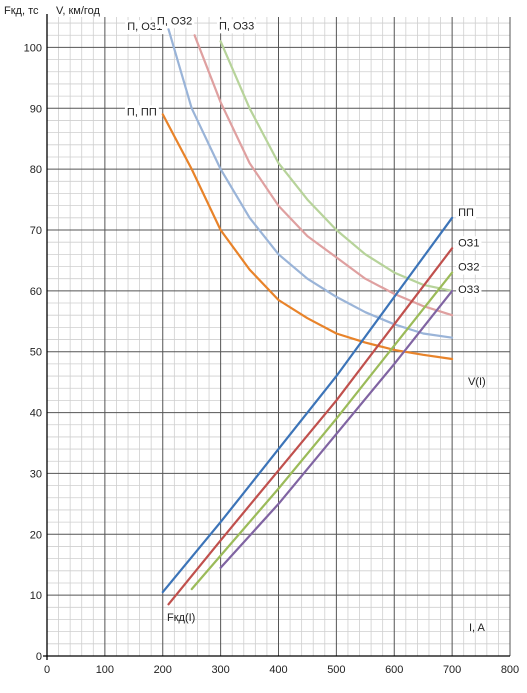  I want to click on curve-label: ПП, so click(466, 213).